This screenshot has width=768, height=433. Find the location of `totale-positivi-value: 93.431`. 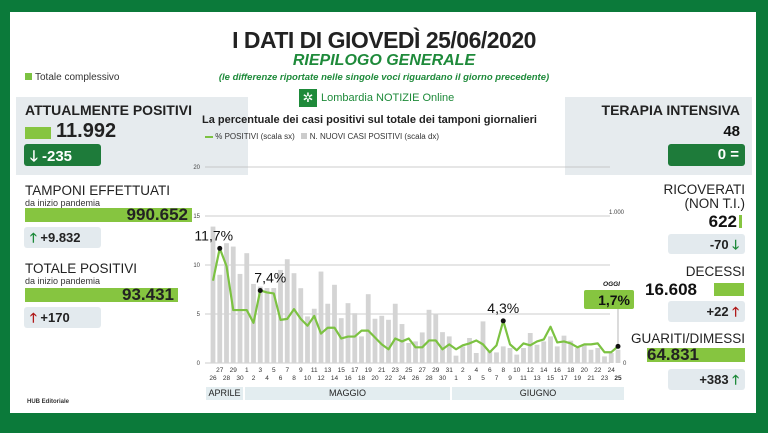

totale-positivi-value: 93.431 is located at coordinates (148, 294).